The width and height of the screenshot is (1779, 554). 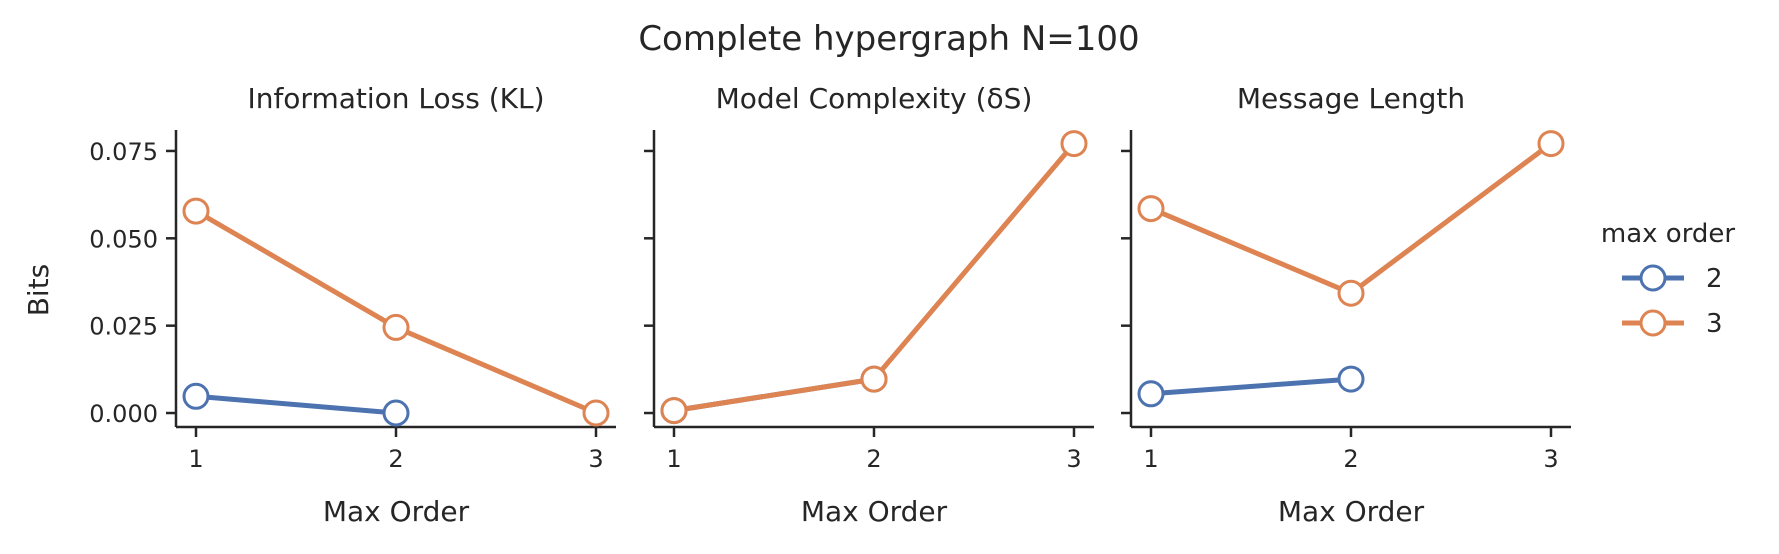 I want to click on legend-label-2: 2, so click(x=1714, y=279).